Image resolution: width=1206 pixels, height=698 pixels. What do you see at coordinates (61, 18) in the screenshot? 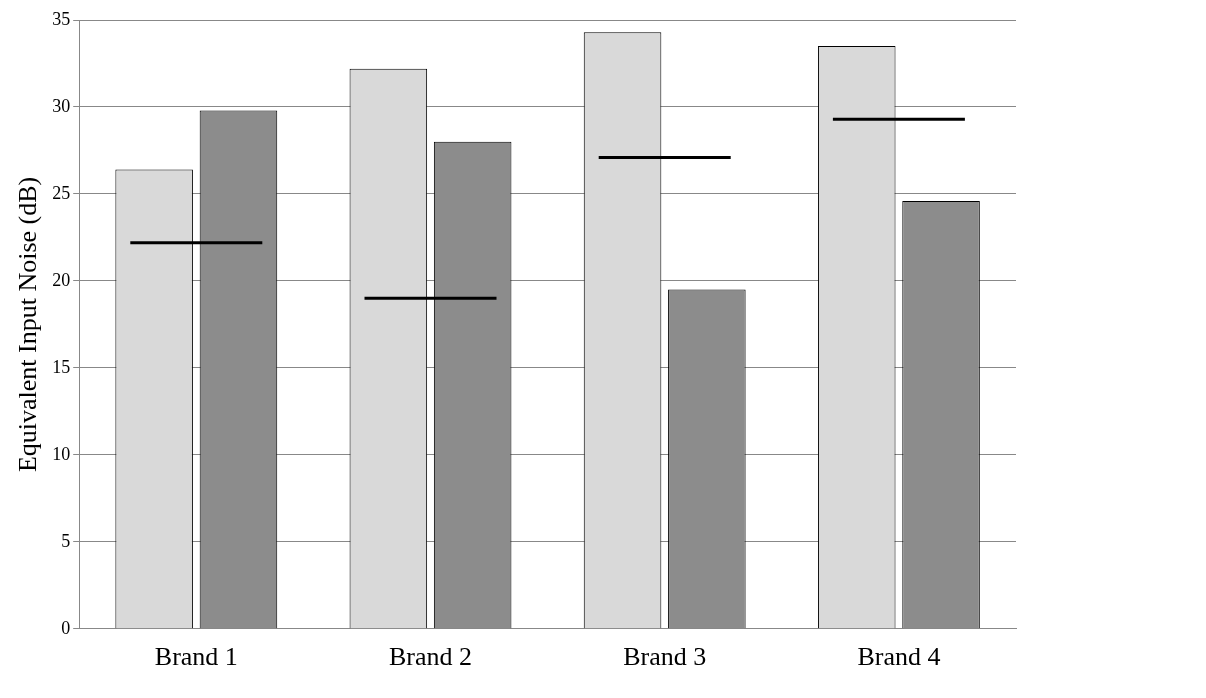
I see `y-tick-label: 35` at bounding box center [61, 18].